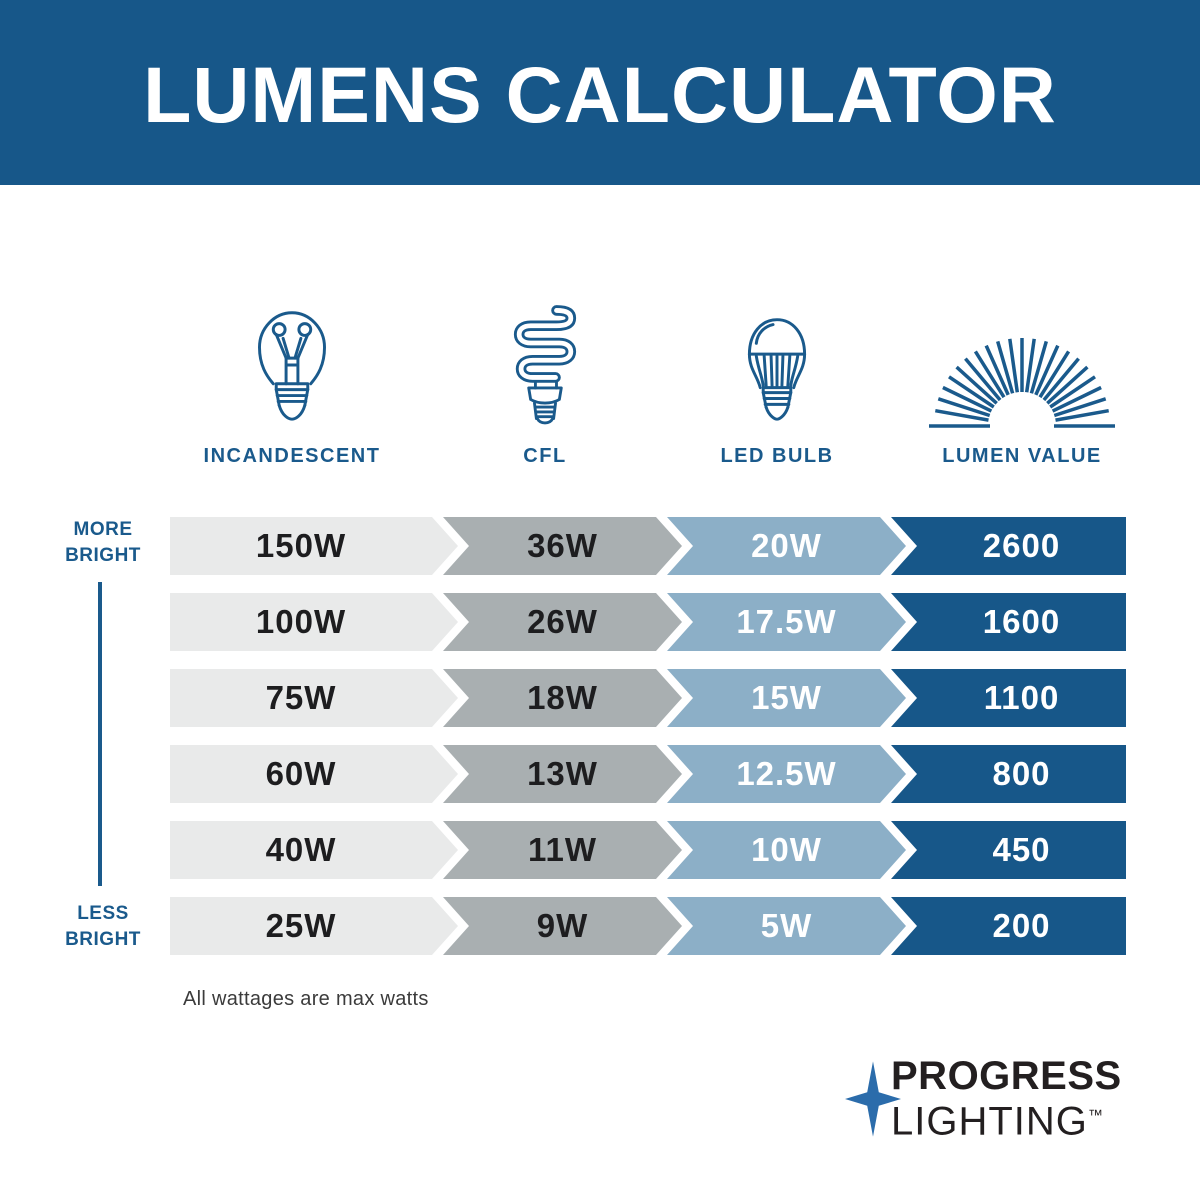  I want to click on cell-incandescent: 100W, so click(314, 622).